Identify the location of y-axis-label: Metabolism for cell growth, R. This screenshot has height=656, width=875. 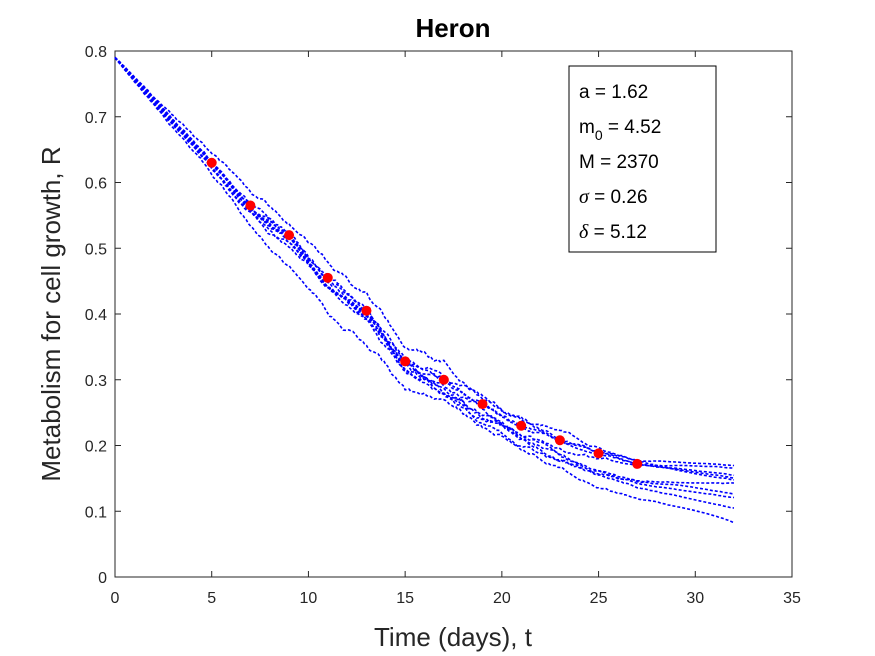
(51, 313).